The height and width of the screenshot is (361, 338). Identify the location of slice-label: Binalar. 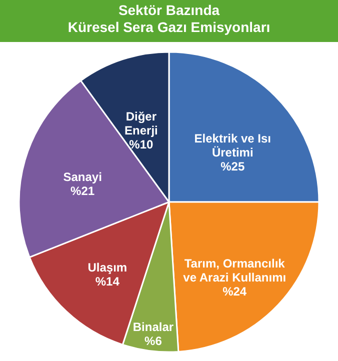
(153, 327).